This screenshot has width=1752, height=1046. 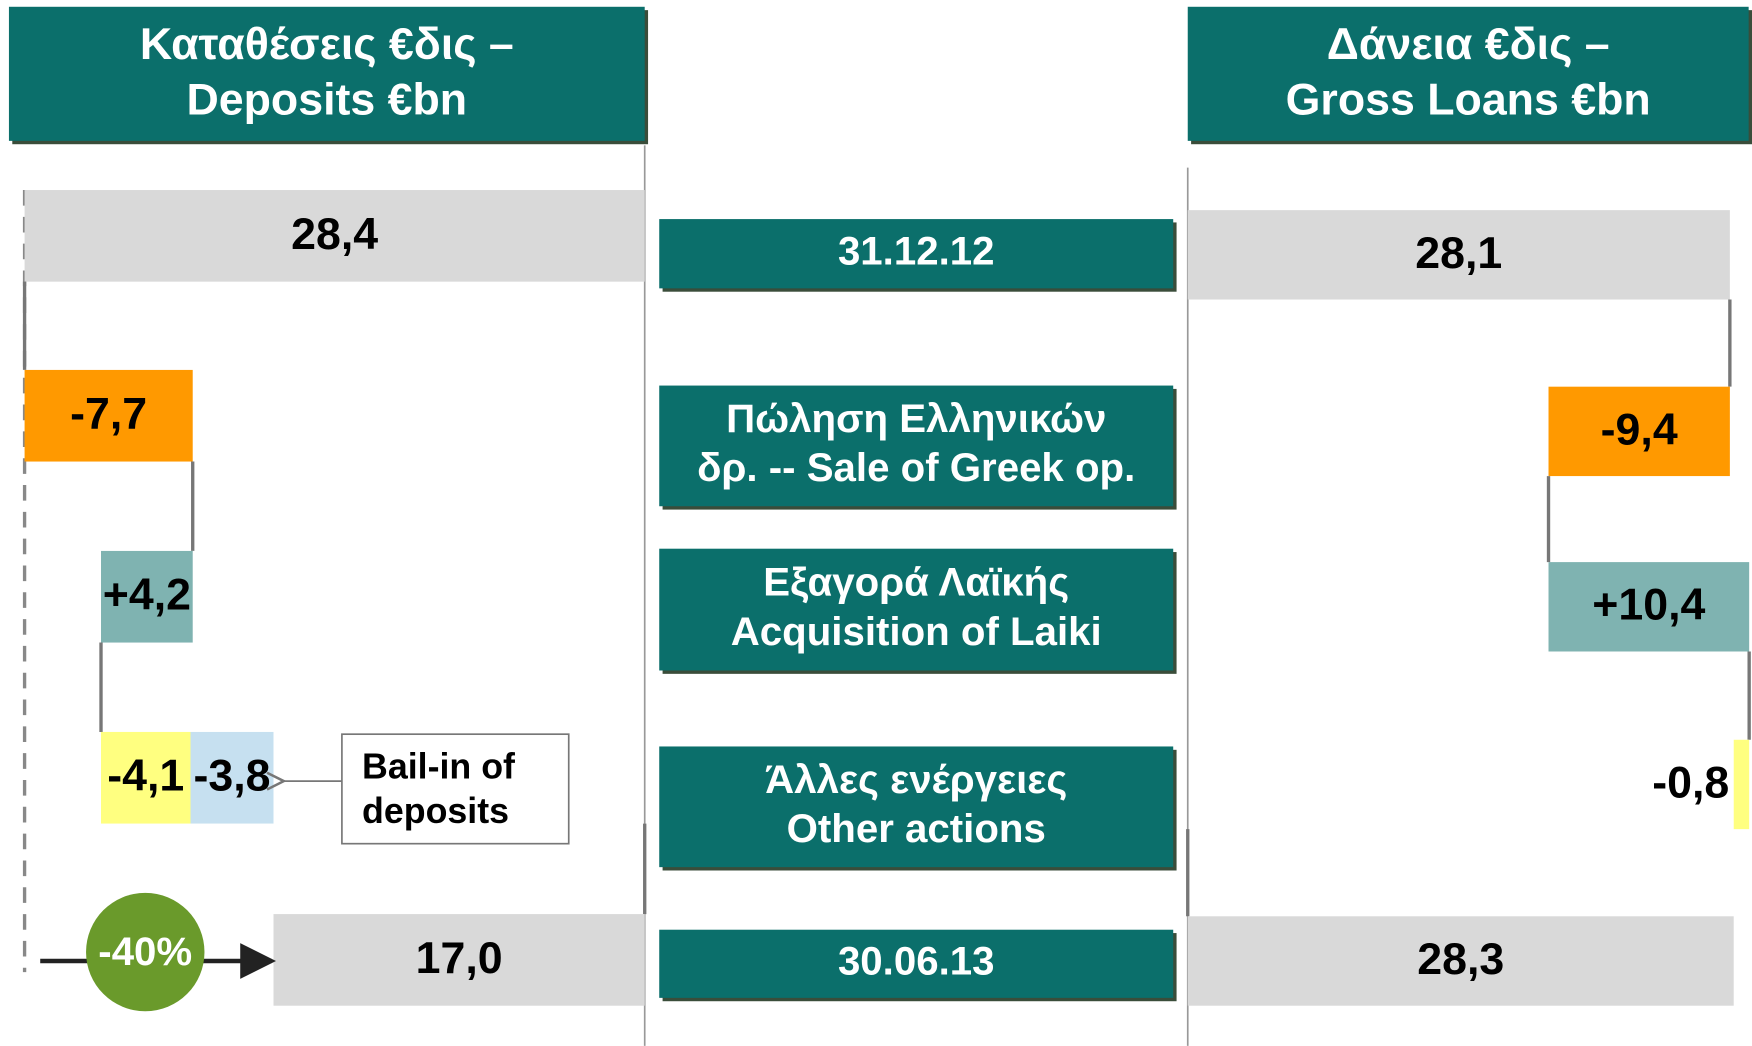 I want to click on change-label: -40%, so click(x=145, y=951).